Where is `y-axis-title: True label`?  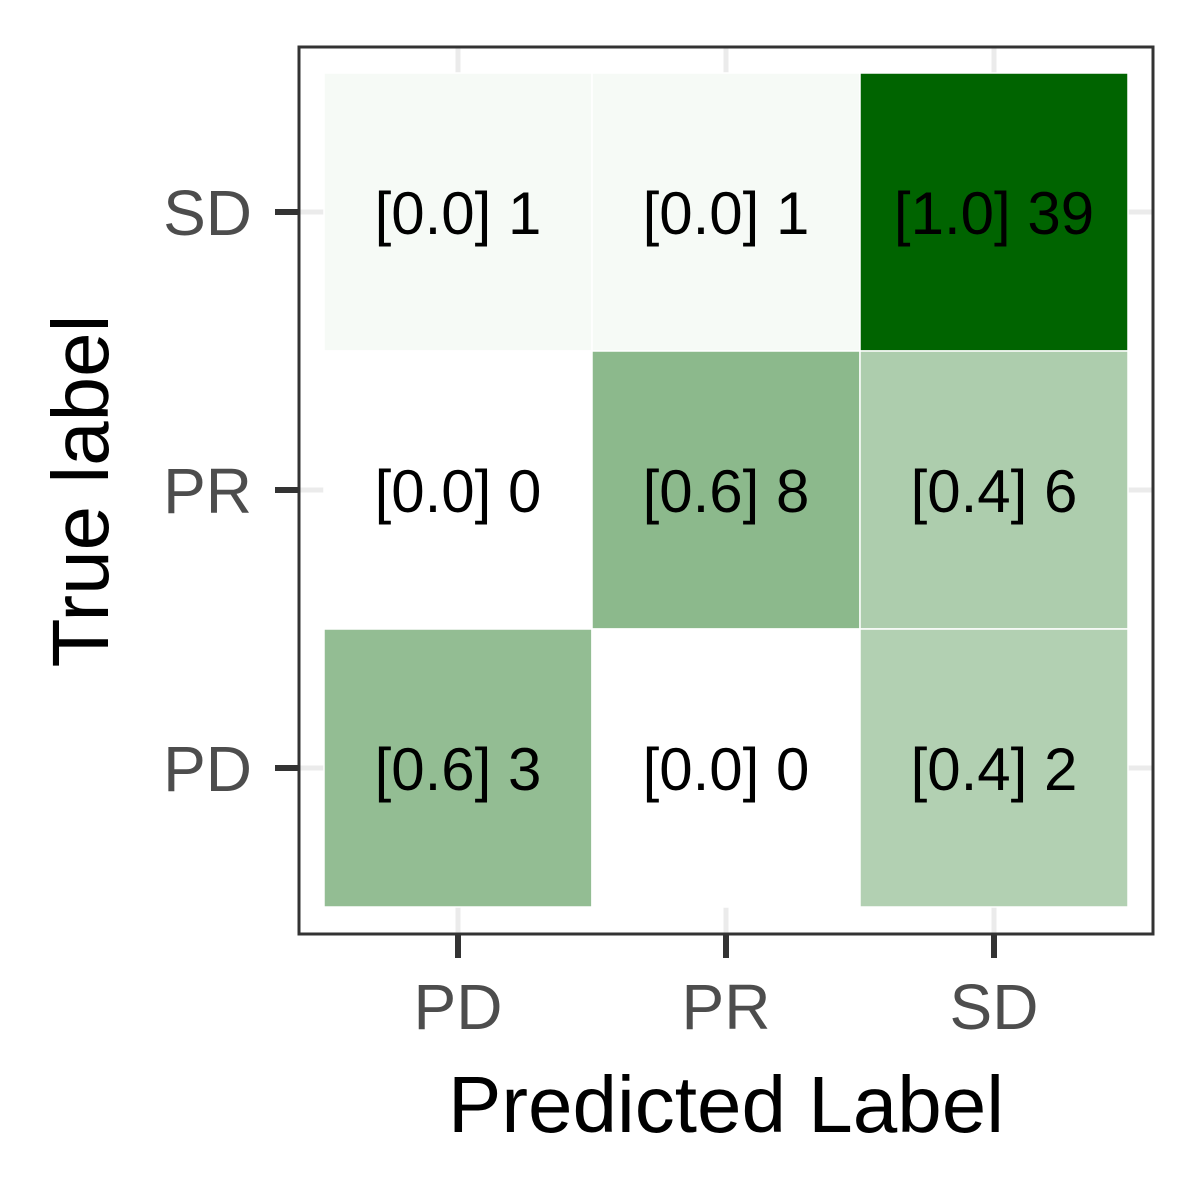
y-axis-title: True label is located at coordinates (80, 491).